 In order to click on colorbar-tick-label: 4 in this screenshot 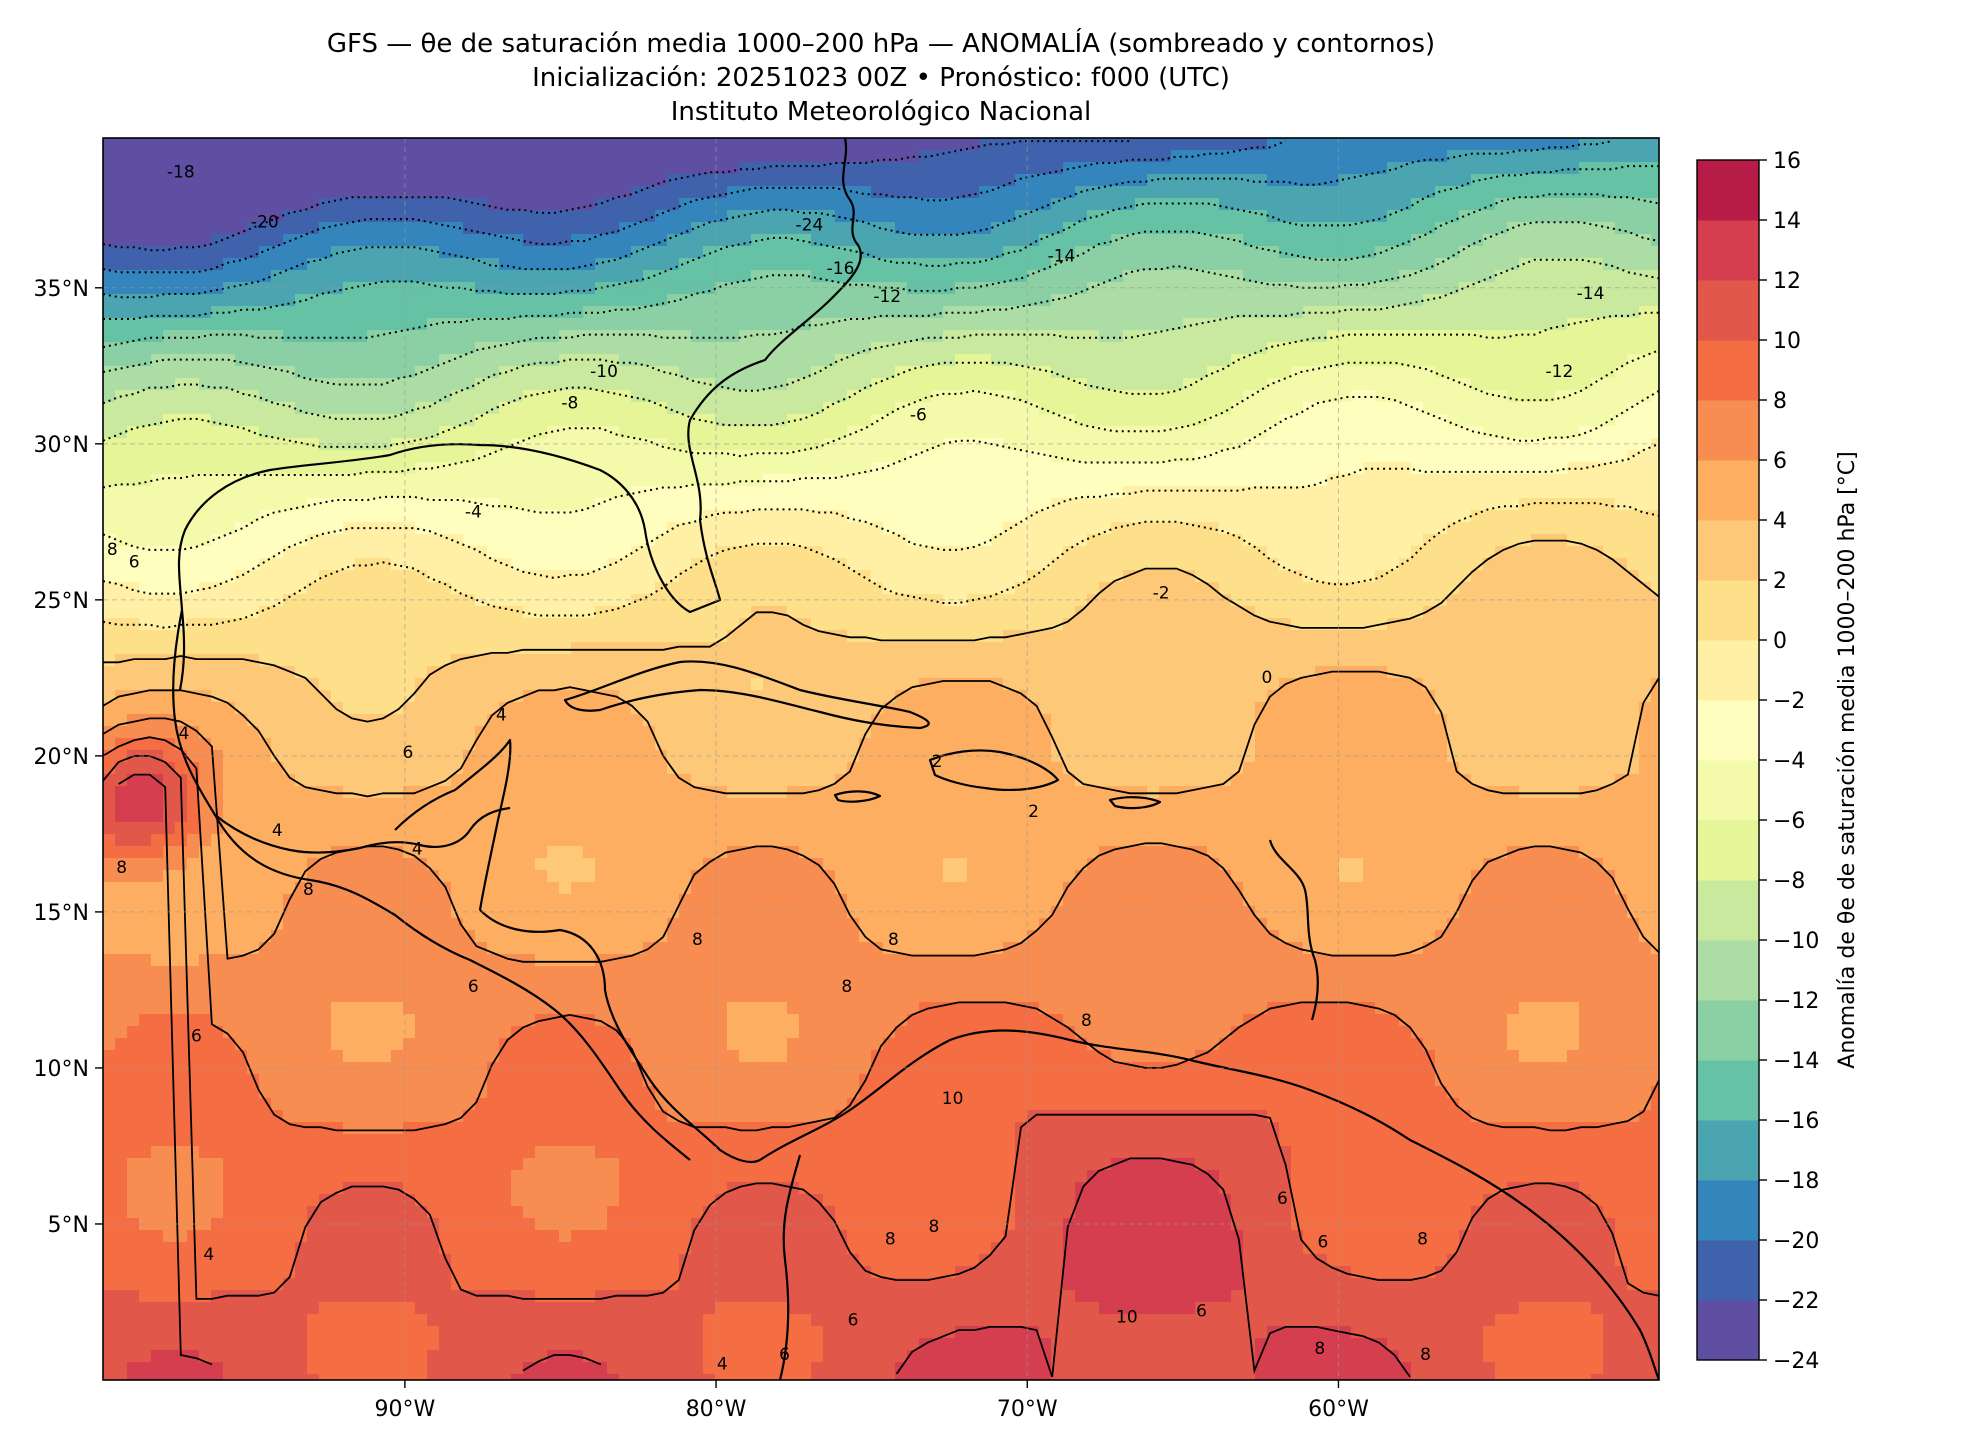, I will do `click(1780, 521)`.